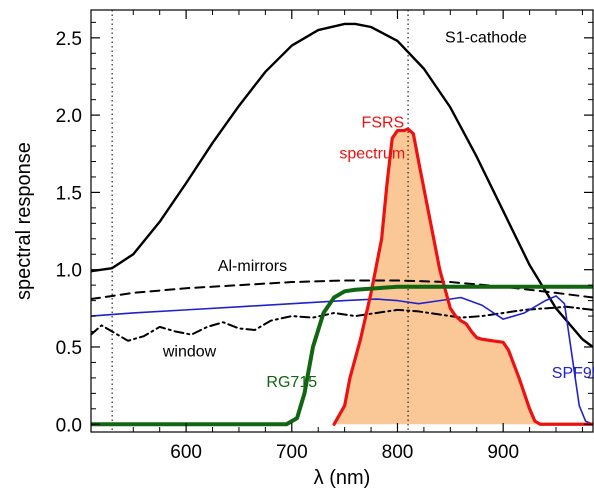  I want to click on y-axis-label: spectral response, so click(24, 221).